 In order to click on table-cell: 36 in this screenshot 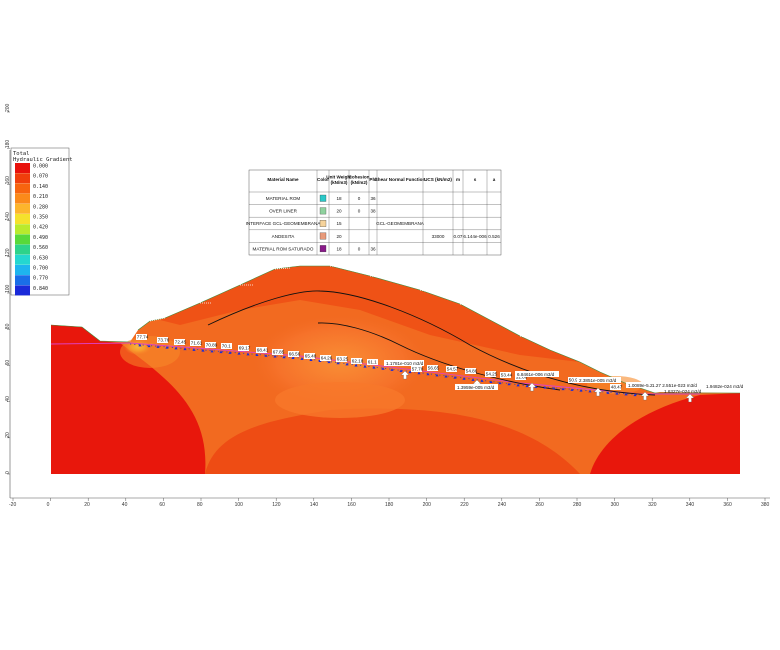, I will do `click(373, 198)`.